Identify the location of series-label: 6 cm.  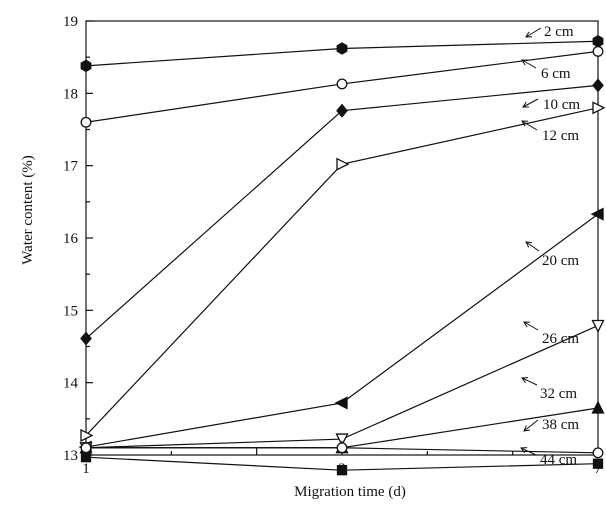
(556, 74).